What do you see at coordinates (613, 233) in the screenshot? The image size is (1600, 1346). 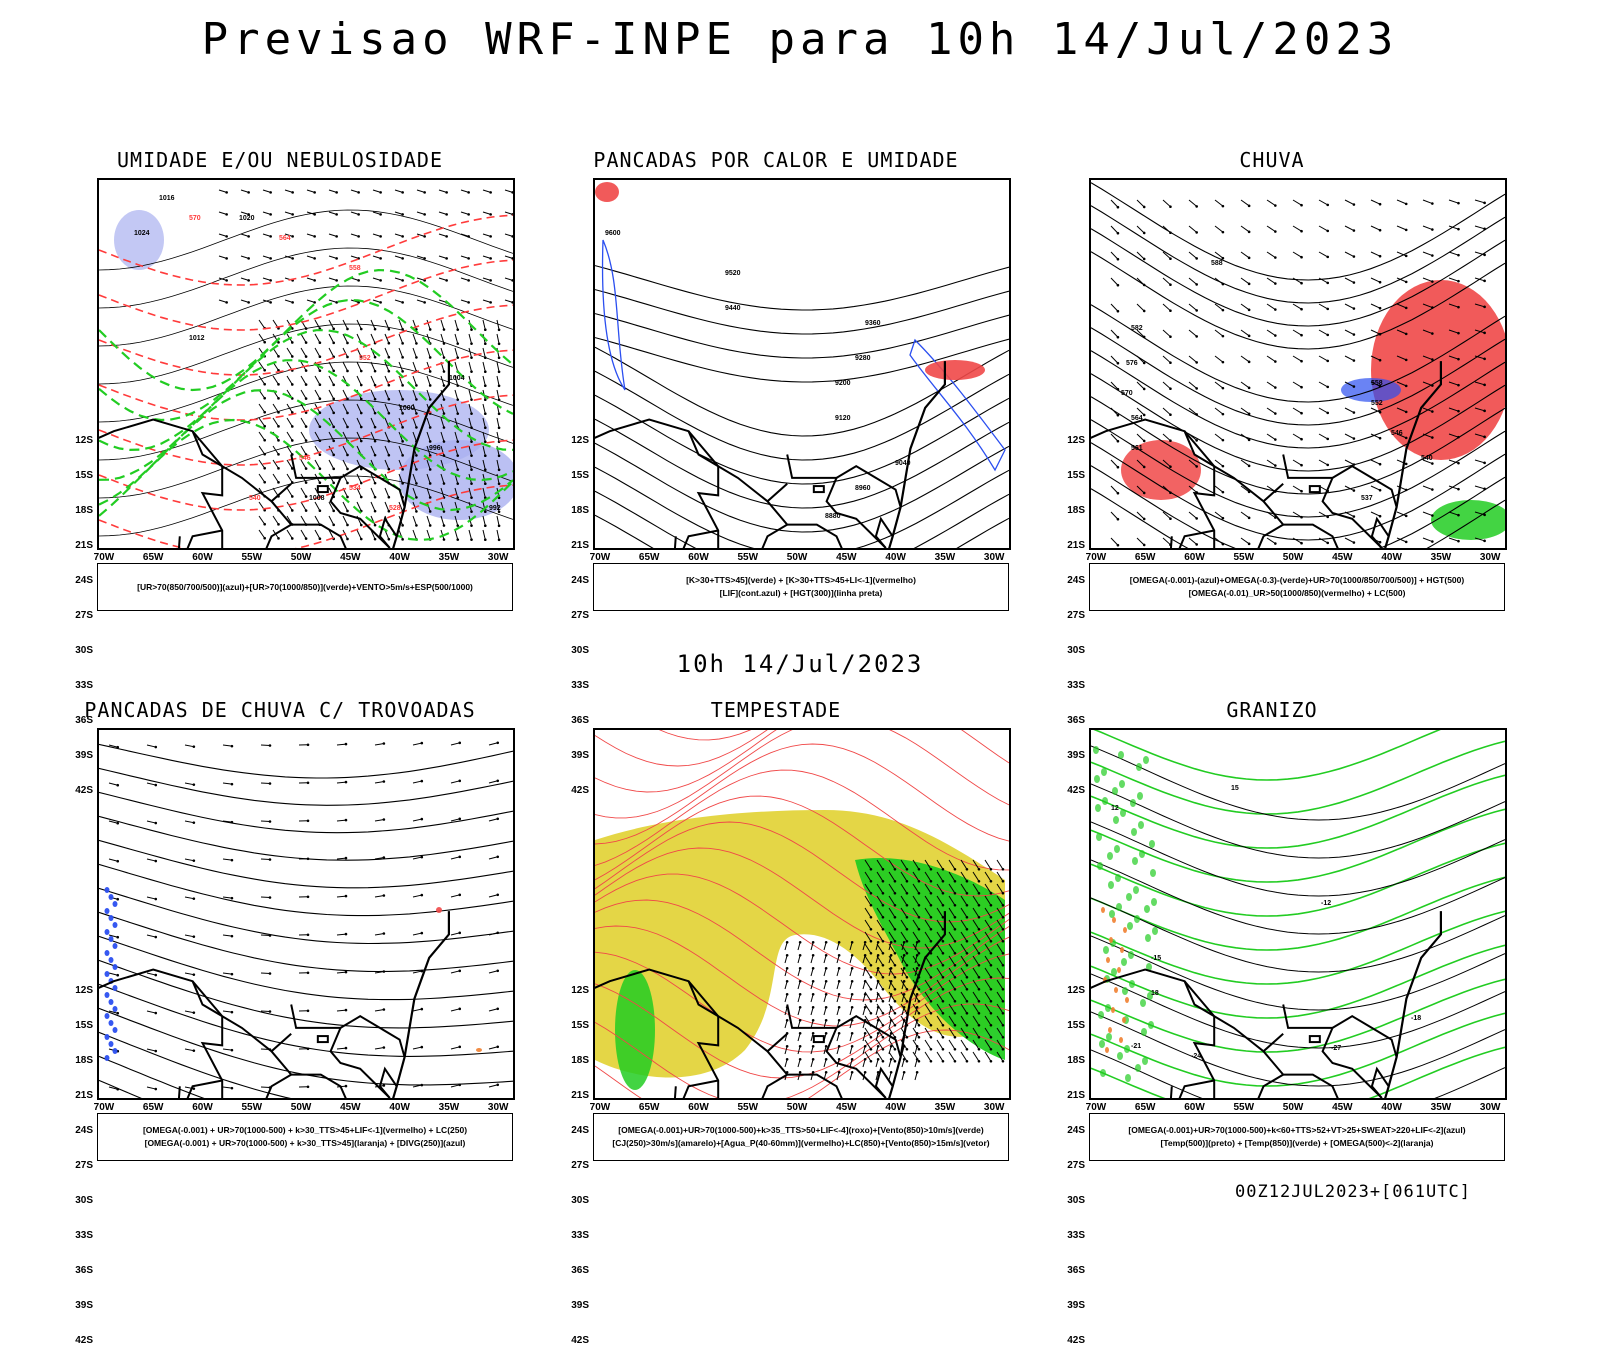 I see `contour-label: 9600` at bounding box center [613, 233].